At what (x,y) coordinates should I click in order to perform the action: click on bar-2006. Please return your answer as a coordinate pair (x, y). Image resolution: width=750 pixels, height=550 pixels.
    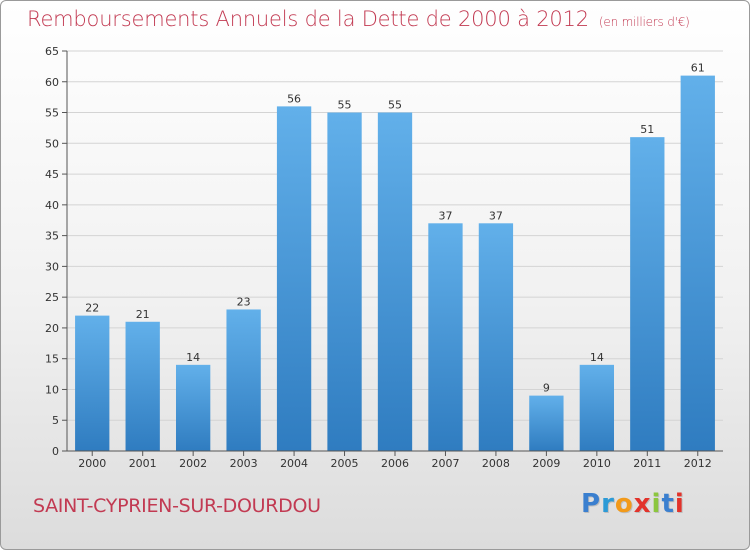
    Looking at the image, I should click on (395, 282).